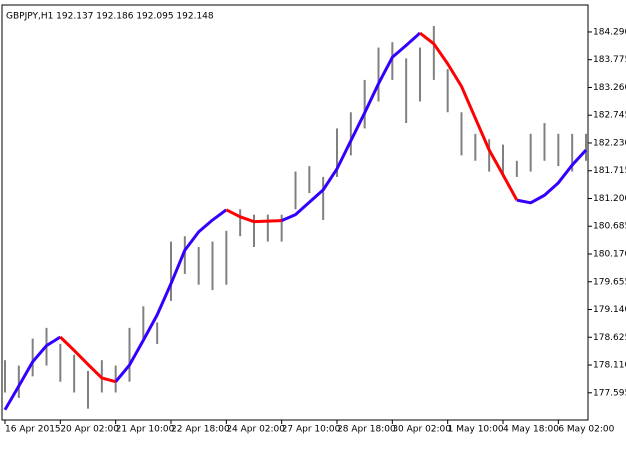 This screenshot has height=450, width=626. I want to click on y-tick-label: 181.200, so click(609, 199).